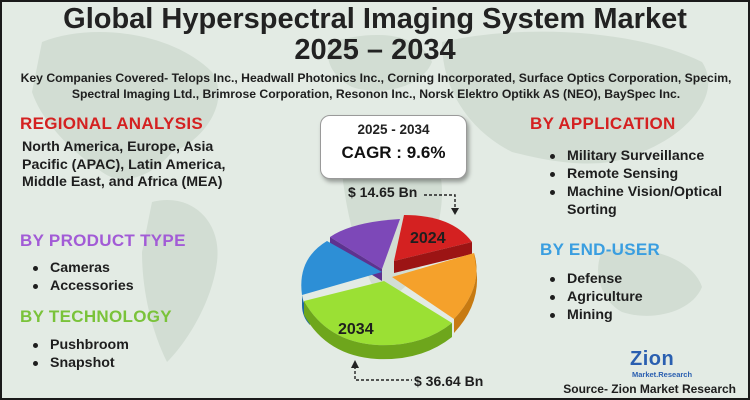 Image resolution: width=750 pixels, height=400 pixels. What do you see at coordinates (600, 249) in the screenshot?
I see `end-user-heading: BY END-USER` at bounding box center [600, 249].